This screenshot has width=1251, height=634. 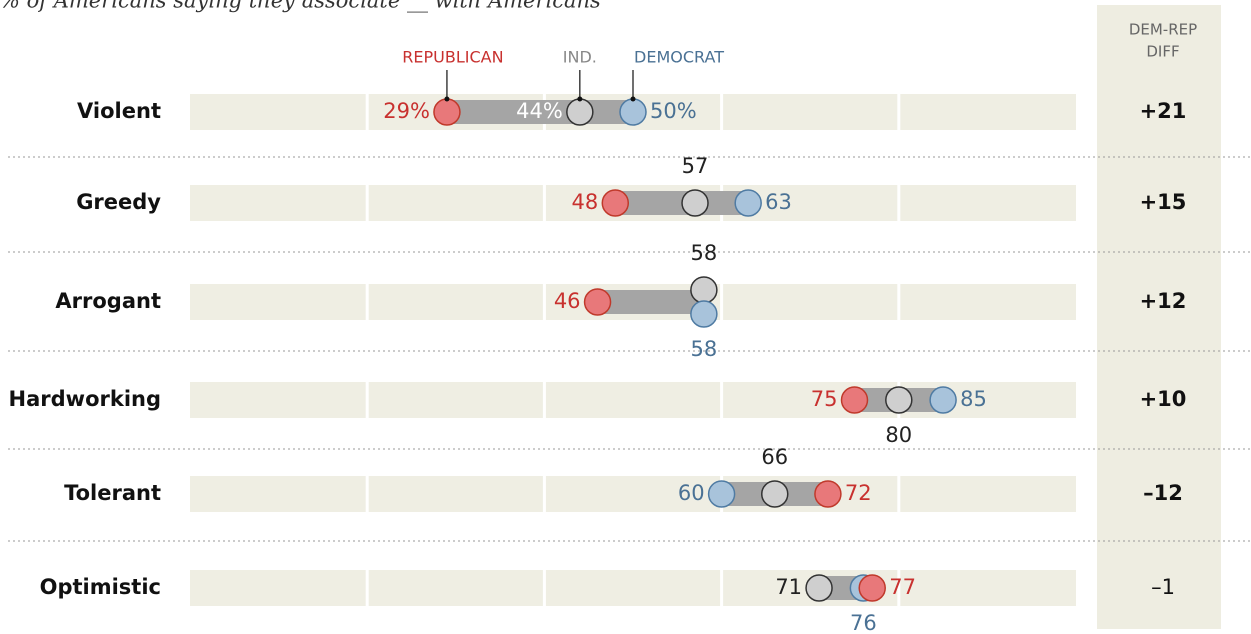 I want to click on diff-label: +21, so click(x=1163, y=111).